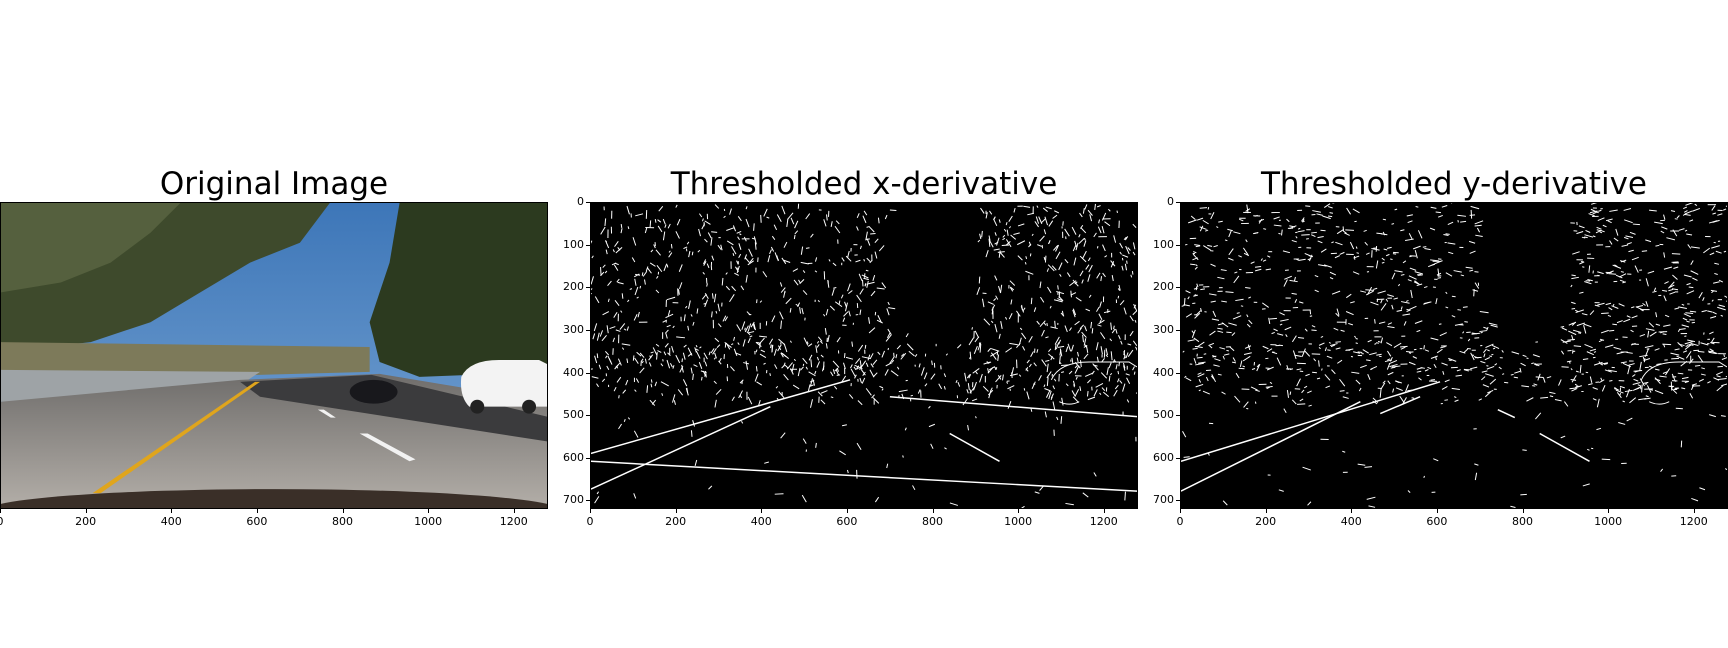 The height and width of the screenshot is (648, 1728). What do you see at coordinates (588, 416) in the screenshot?
I see `y-tick-mark` at bounding box center [588, 416].